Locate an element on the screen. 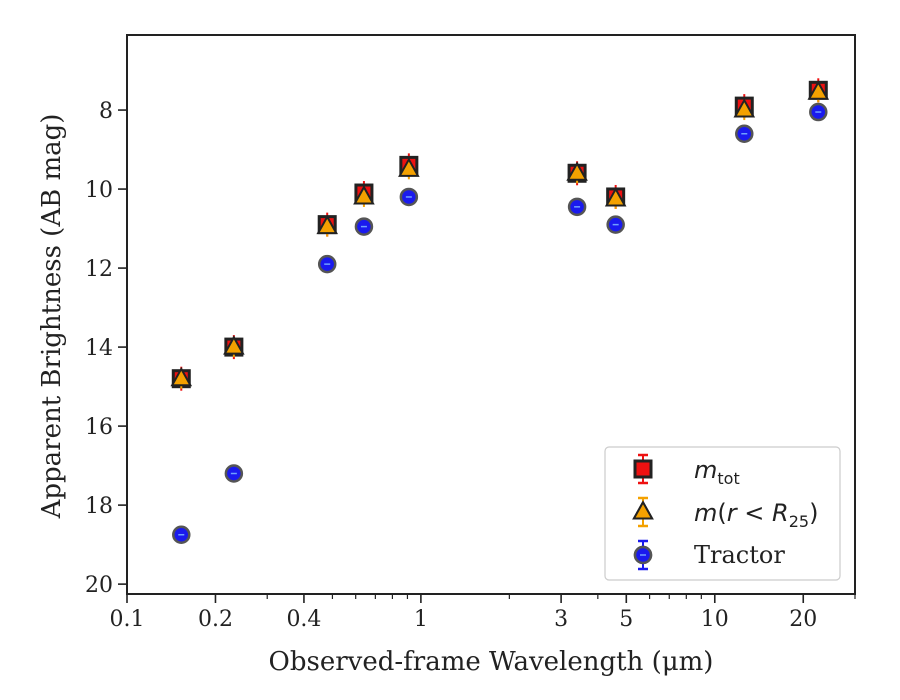 The height and width of the screenshot is (700, 900). y-tick-label-3: 14 is located at coordinates (99, 348).